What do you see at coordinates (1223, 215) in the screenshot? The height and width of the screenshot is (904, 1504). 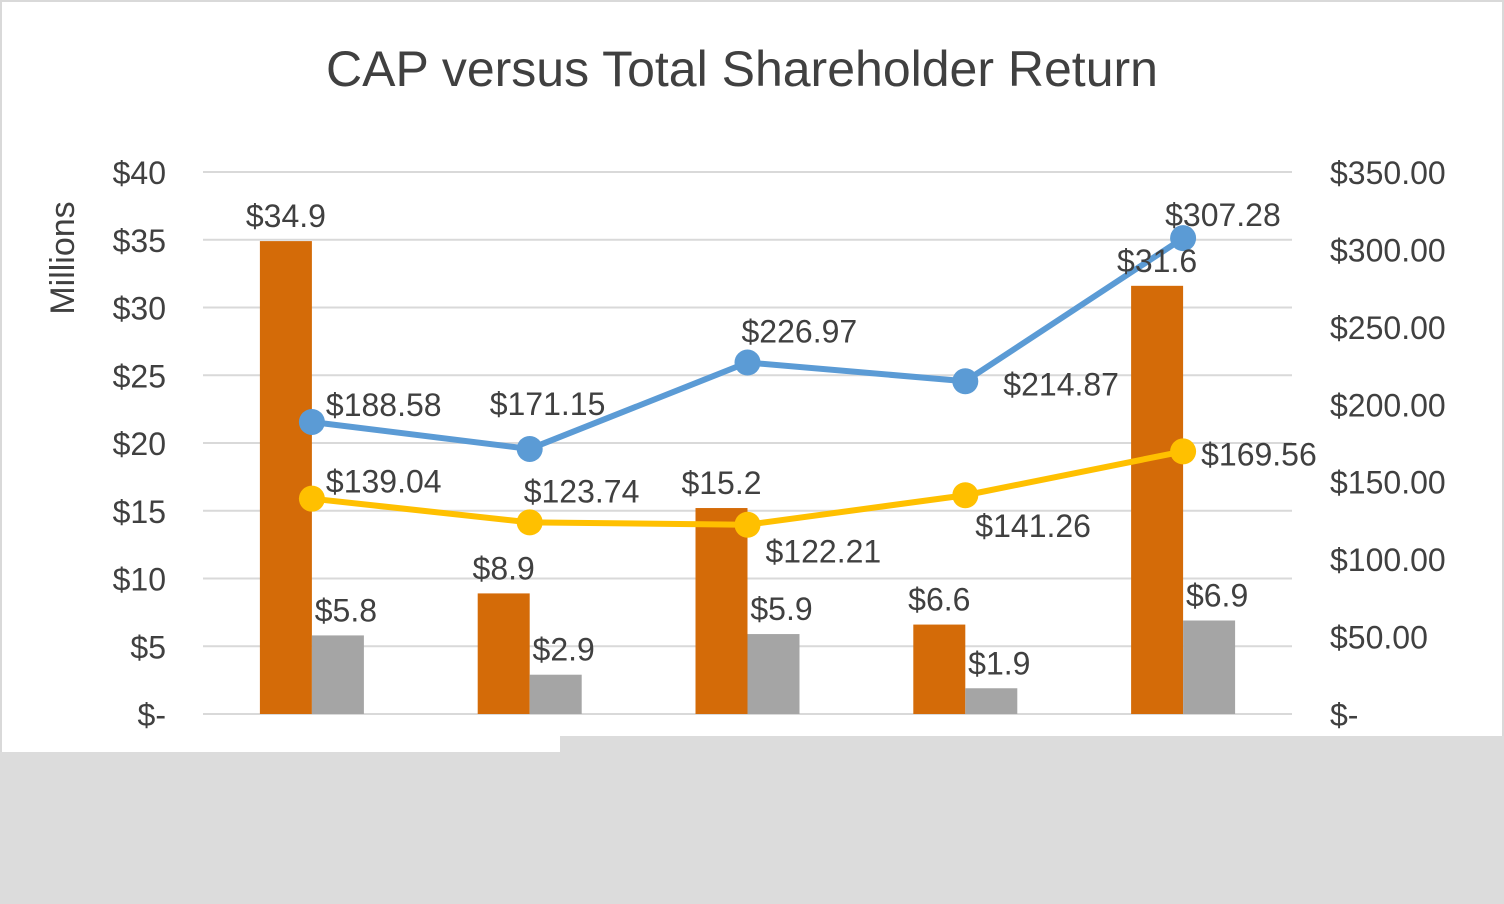 I see `line-data-label: $307.28` at bounding box center [1223, 215].